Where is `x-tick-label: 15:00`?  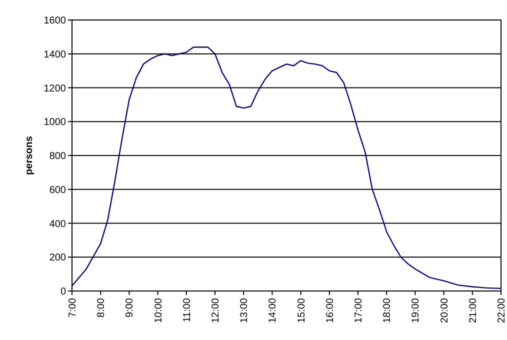
x-tick-label: 15:00 is located at coordinates (302, 311).